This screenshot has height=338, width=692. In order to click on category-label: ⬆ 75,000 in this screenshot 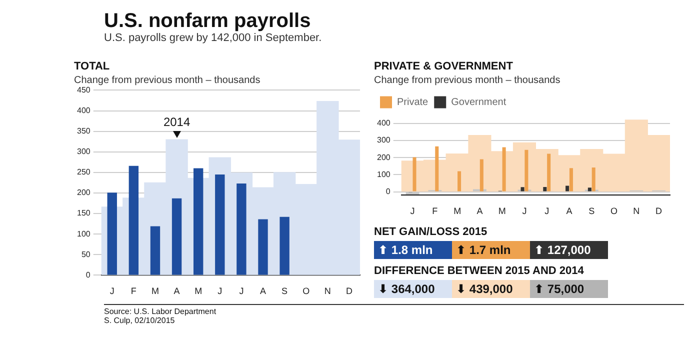, I will do `click(569, 289)`.